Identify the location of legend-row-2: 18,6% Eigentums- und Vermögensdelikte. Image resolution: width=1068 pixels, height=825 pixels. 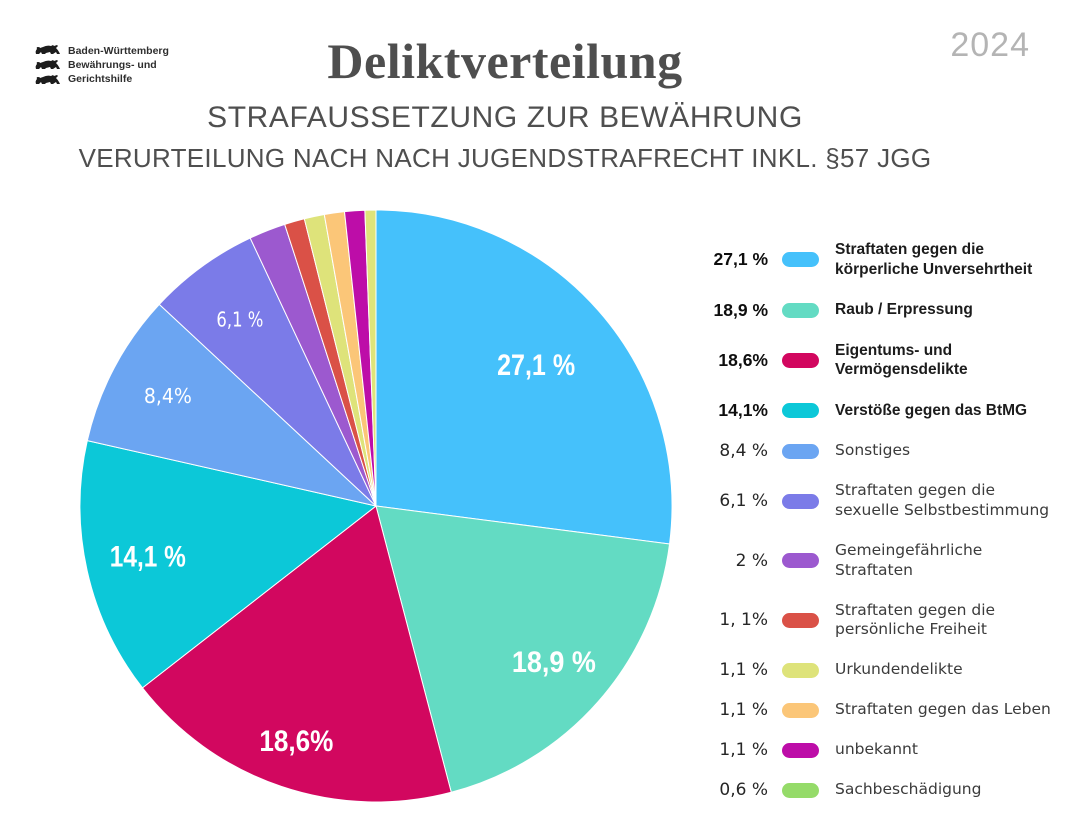
(881, 361).